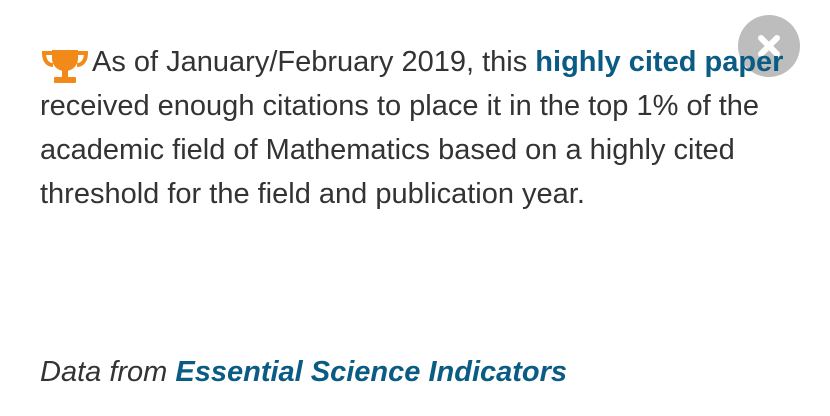 This screenshot has height=416, width=830. Describe the element at coordinates (371, 372) in the screenshot. I see `essential-science-indicators-link: Essential Science Indicators` at that location.